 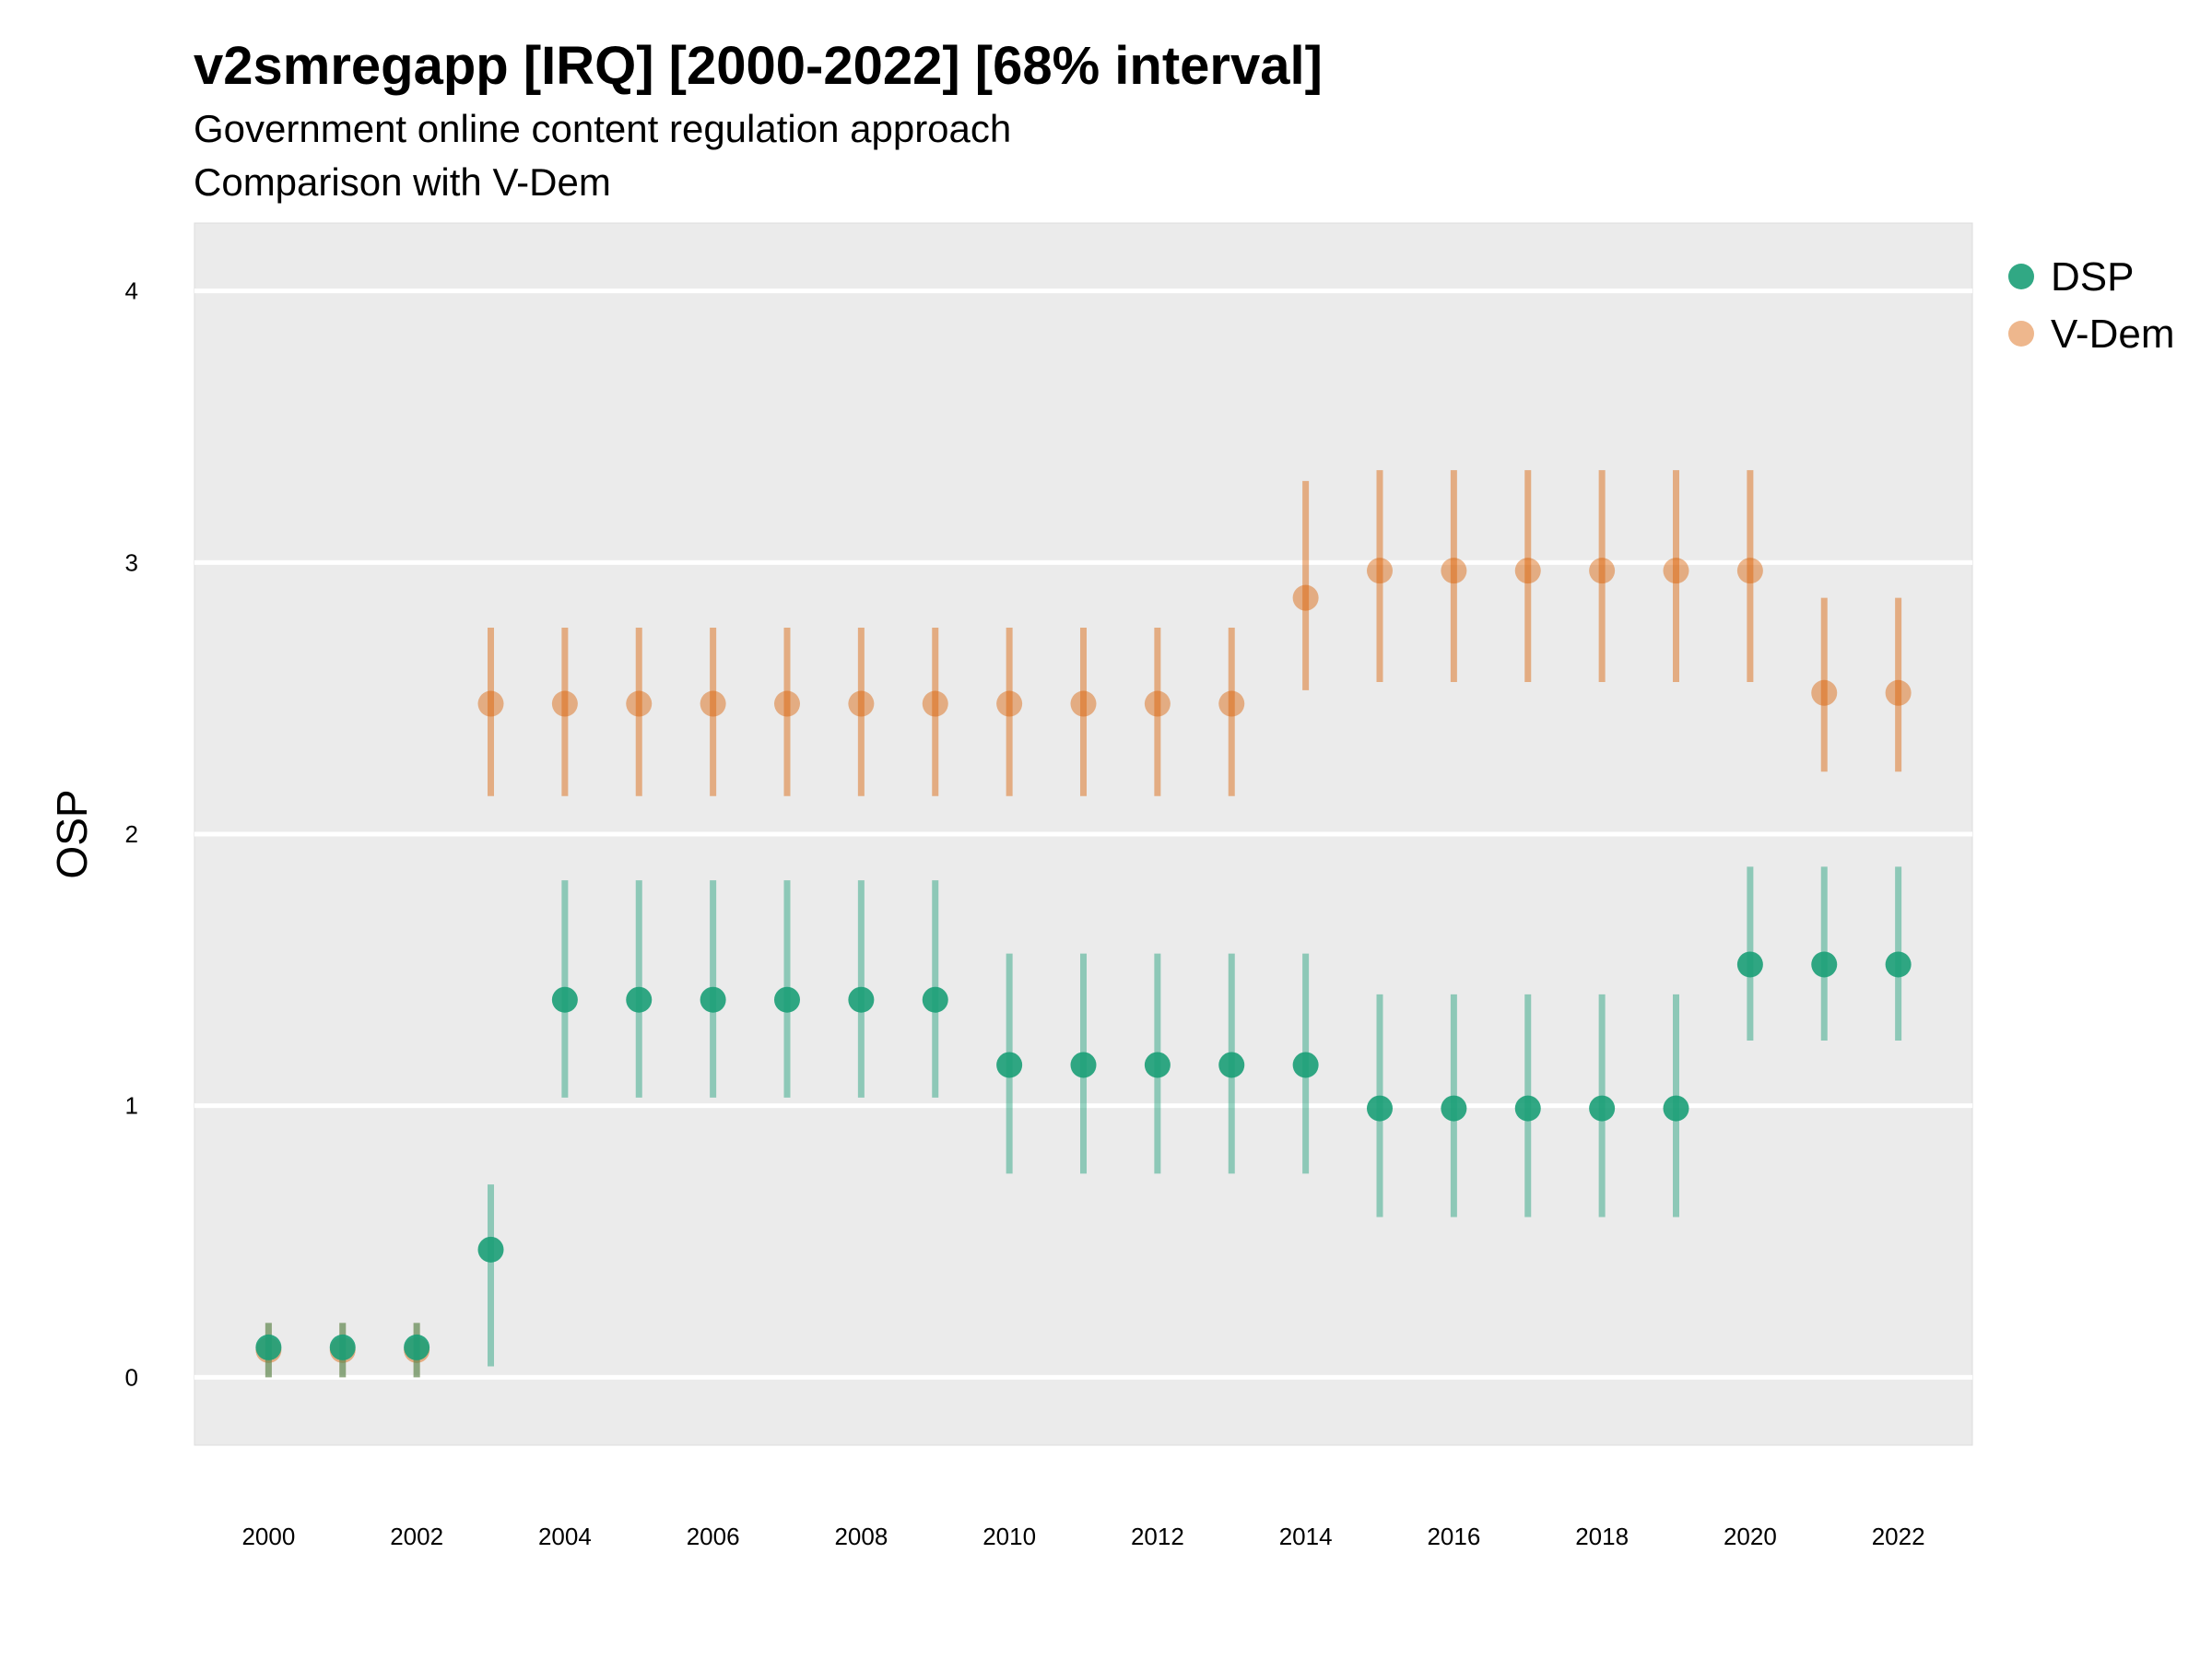 What do you see at coordinates (131, 1377) in the screenshot?
I see `y-tick-label: 0` at bounding box center [131, 1377].